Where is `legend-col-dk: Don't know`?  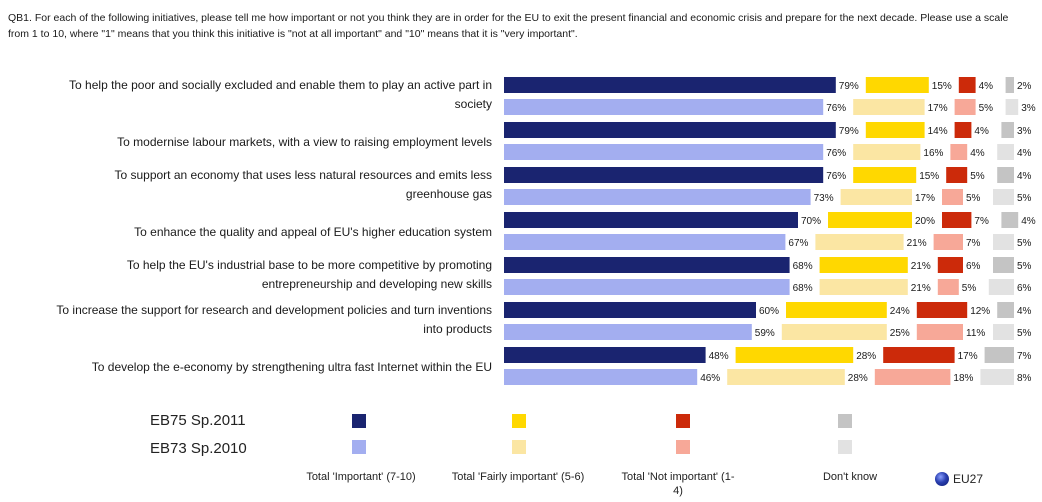
legend-col-dk: Don't know is located at coordinates (850, 477).